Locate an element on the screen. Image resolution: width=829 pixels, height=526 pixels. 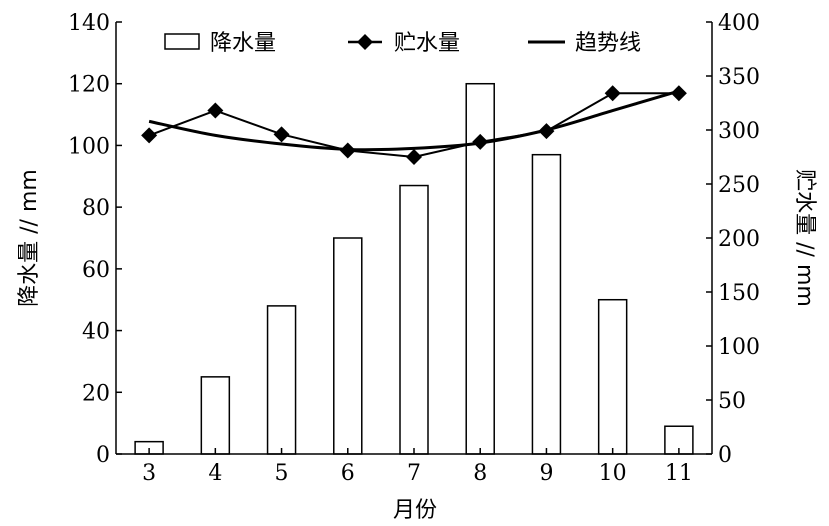
x-tick-label: 8 is located at coordinates (480, 473).